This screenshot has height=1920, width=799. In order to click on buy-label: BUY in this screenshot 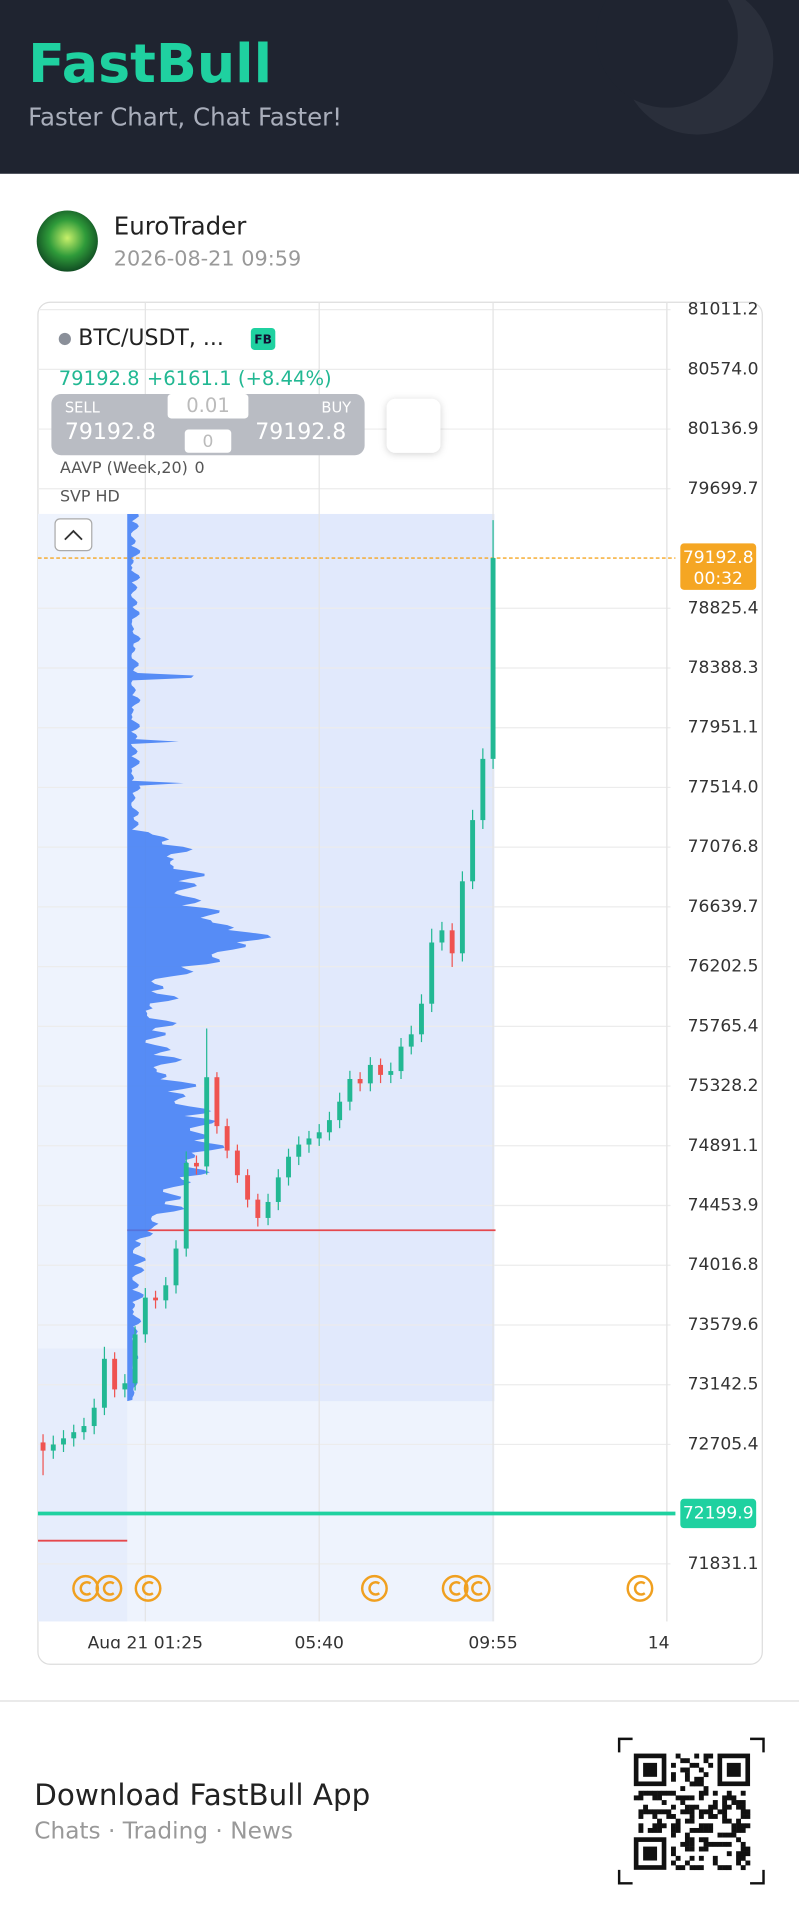, I will do `click(336, 408)`.